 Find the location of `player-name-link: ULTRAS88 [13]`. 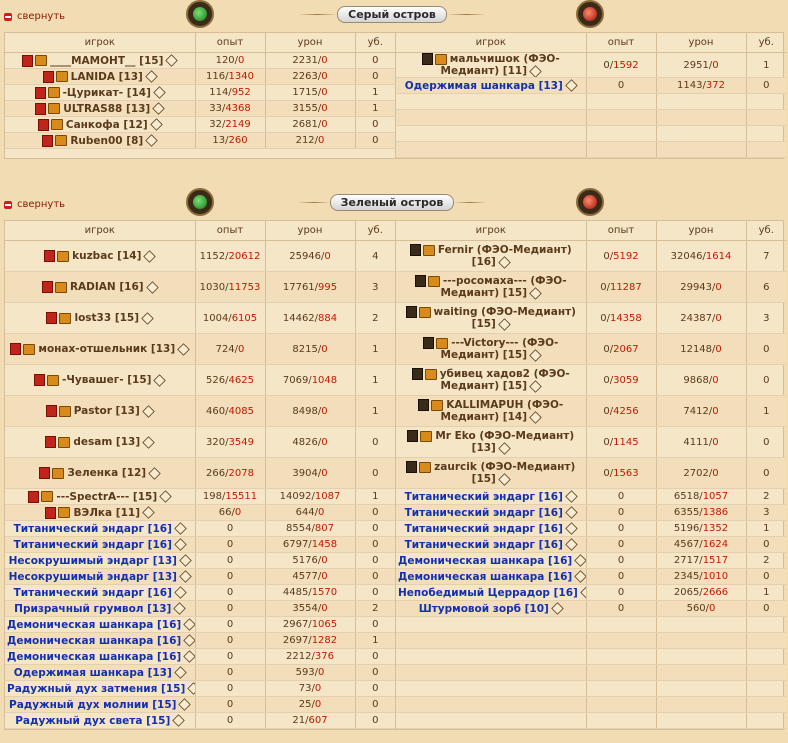

player-name-link: ULTRAS88 [13] is located at coordinates (107, 108).